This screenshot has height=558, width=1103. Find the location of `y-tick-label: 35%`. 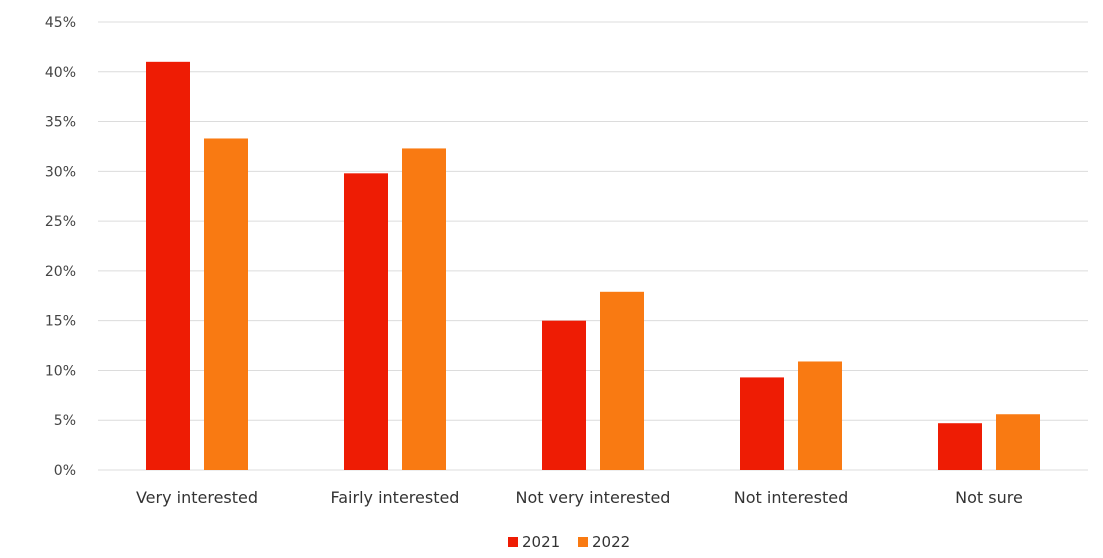

y-tick-label: 35% is located at coordinates (60, 123).